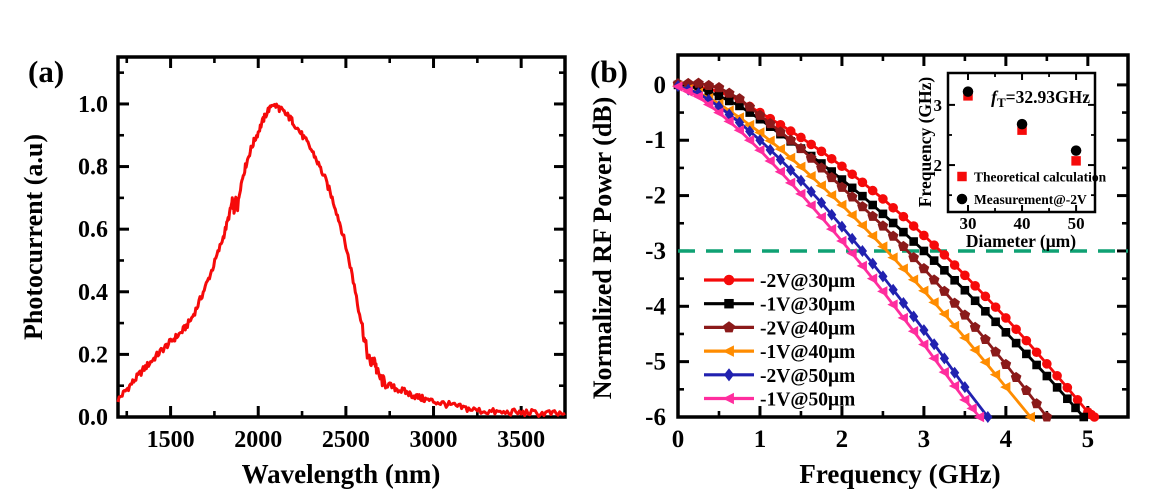  What do you see at coordinates (938, 105) in the screenshot?
I see `inset-y-tick-label: 3` at bounding box center [938, 105].